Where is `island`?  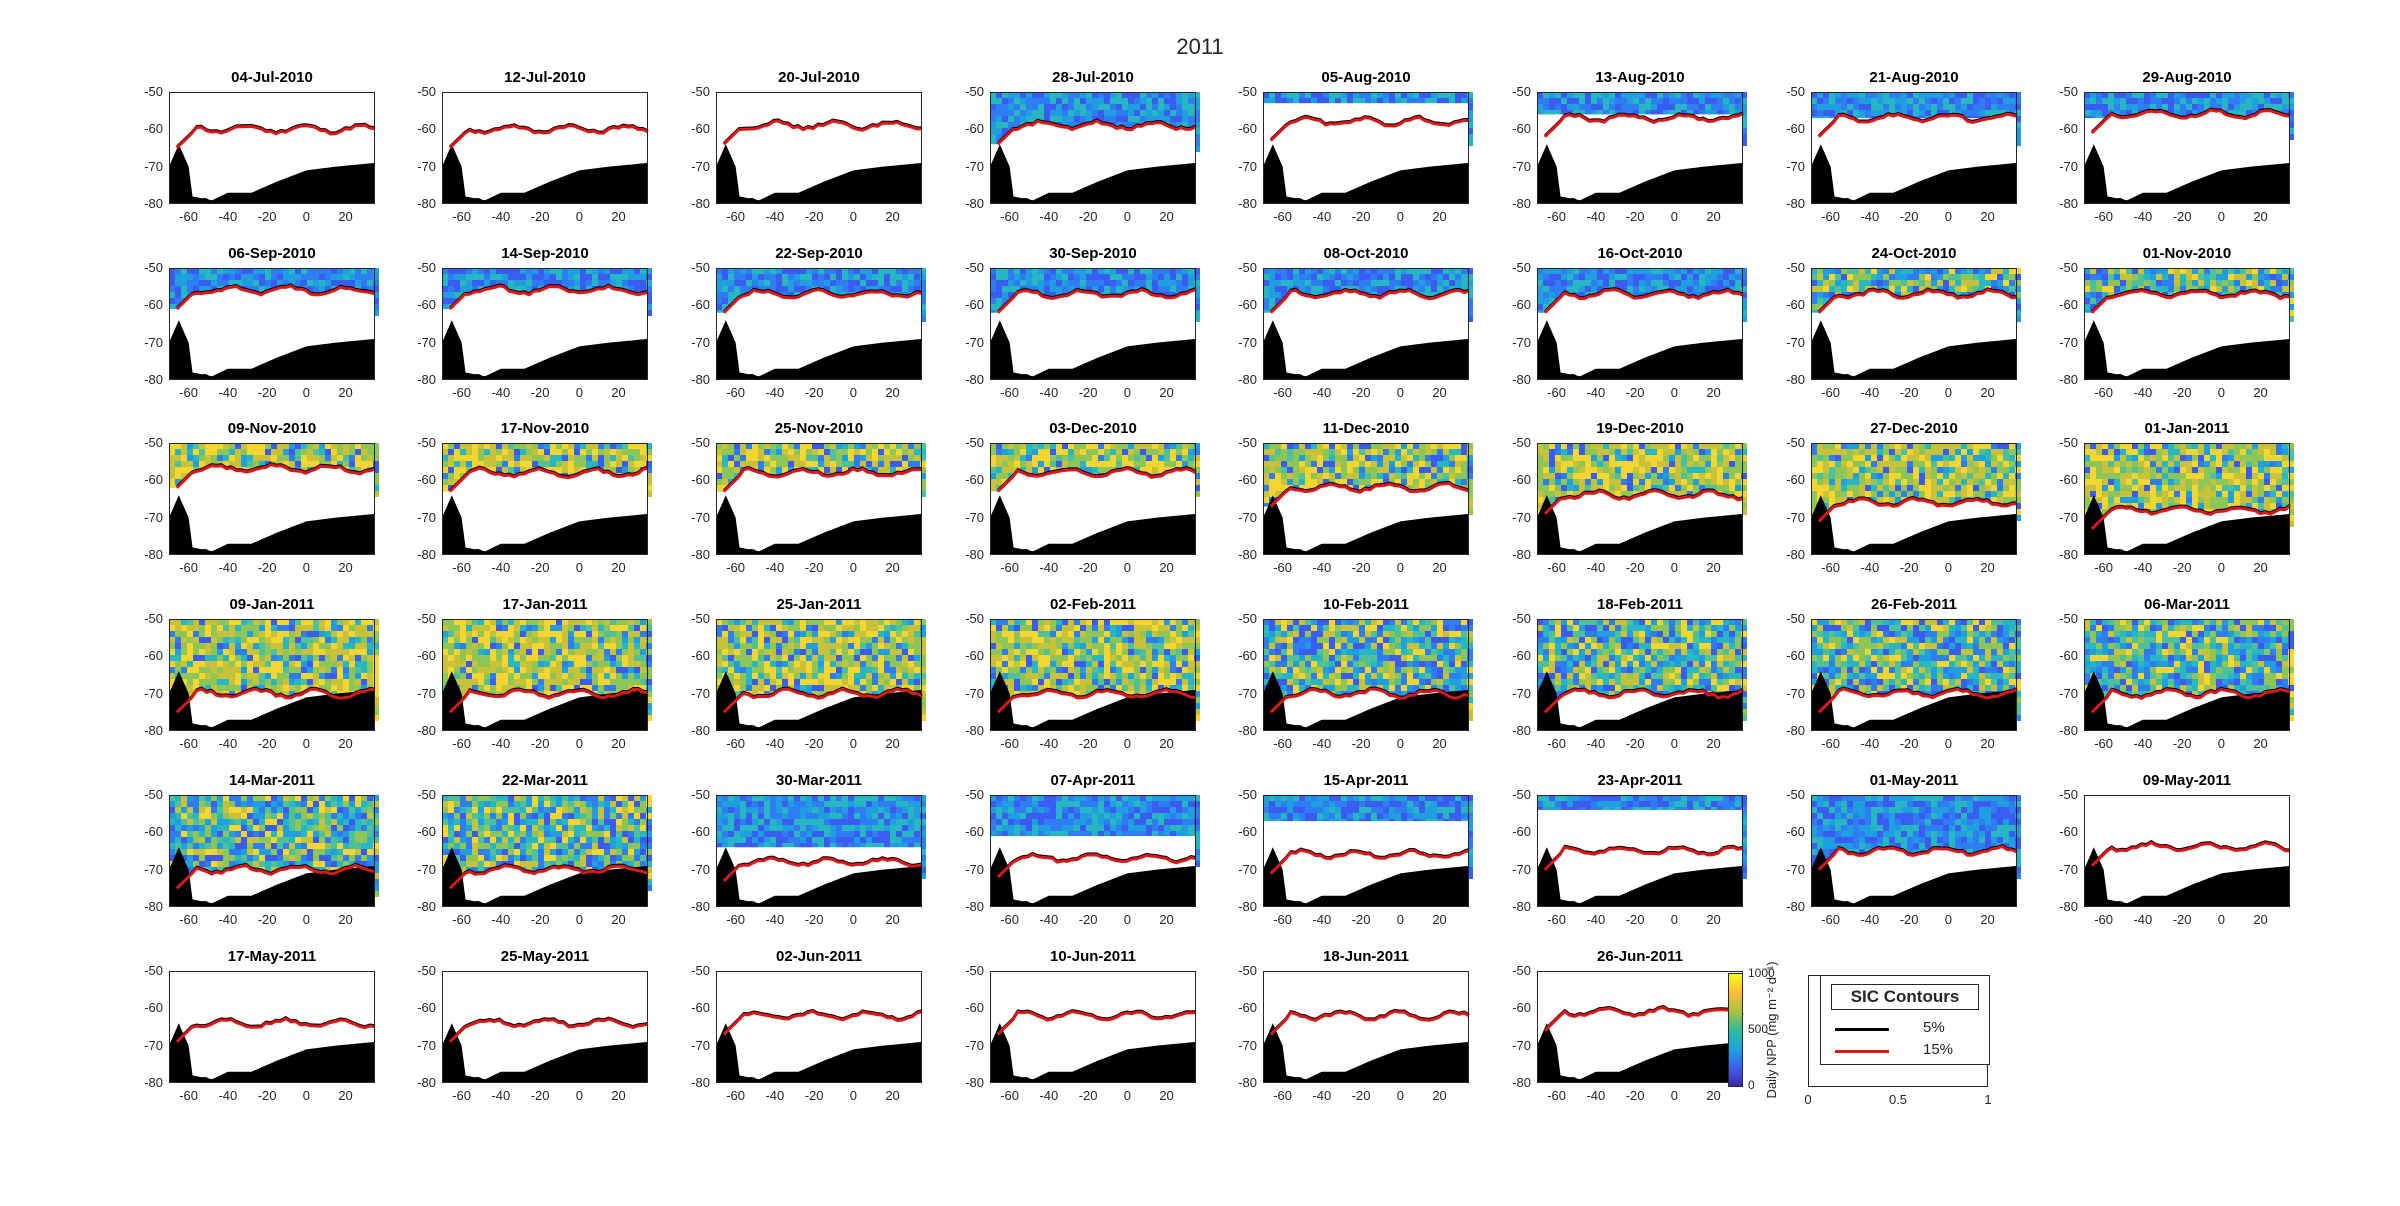 island is located at coordinates (1572, 201).